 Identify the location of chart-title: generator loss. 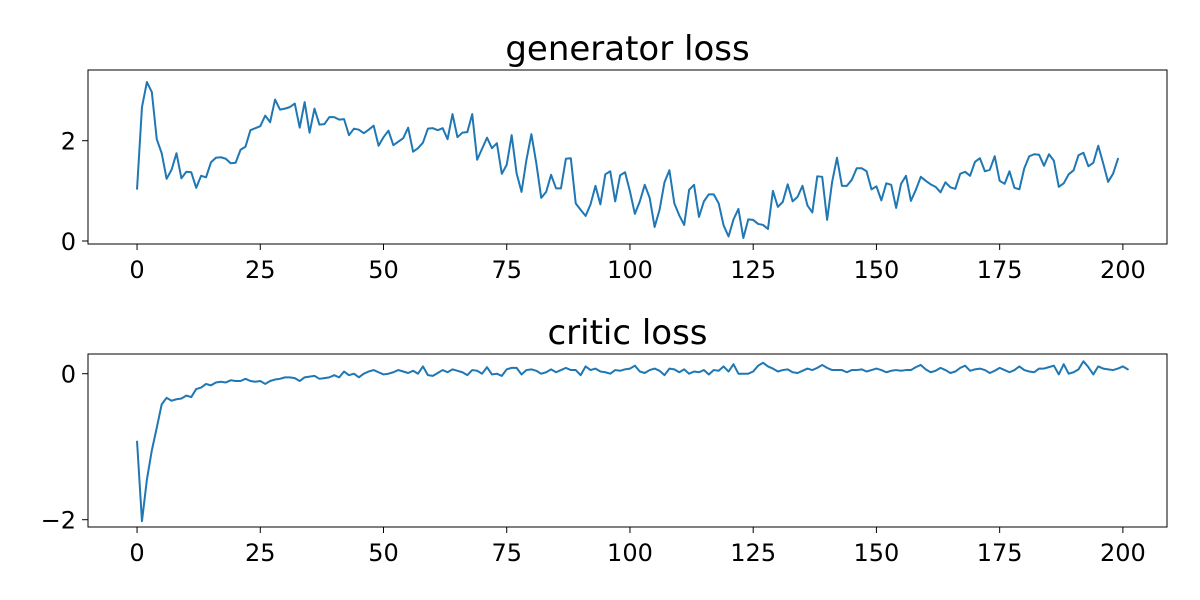
(627, 49).